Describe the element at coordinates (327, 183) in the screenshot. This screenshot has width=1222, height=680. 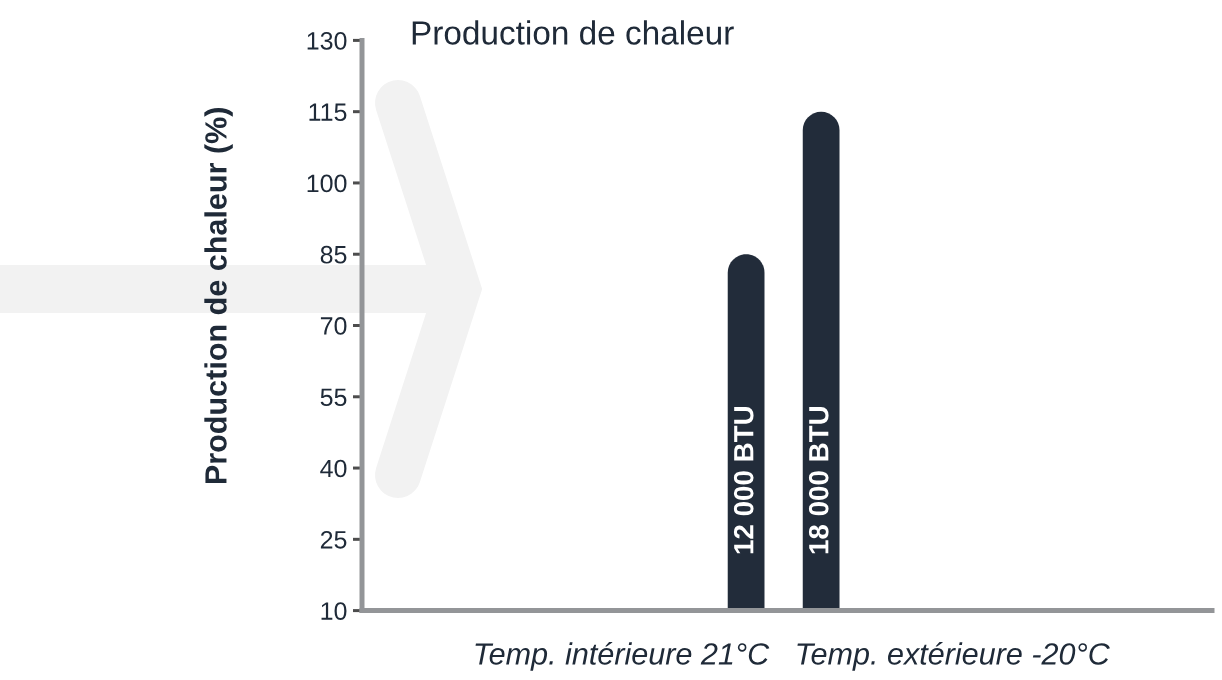
I see `y-tick-label: 100` at that location.